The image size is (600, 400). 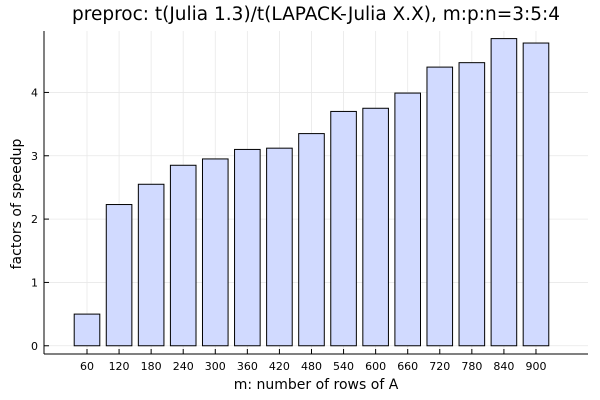 What do you see at coordinates (183, 366) in the screenshot?
I see `x-tick-label: 240` at bounding box center [183, 366].